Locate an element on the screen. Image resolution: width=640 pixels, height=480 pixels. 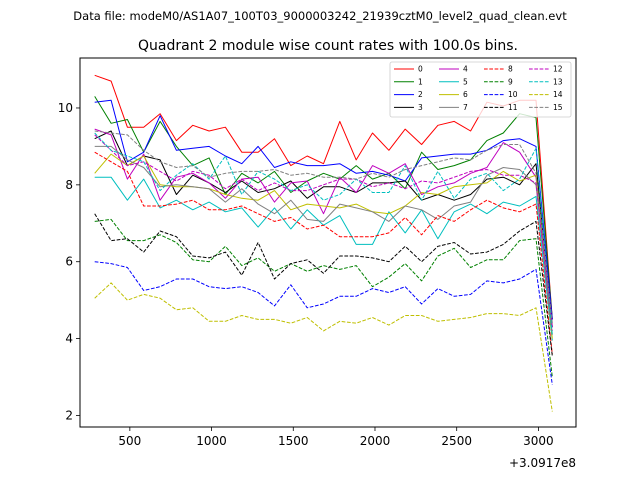
x-tick-label-3000: 3000 is located at coordinates (538, 441).